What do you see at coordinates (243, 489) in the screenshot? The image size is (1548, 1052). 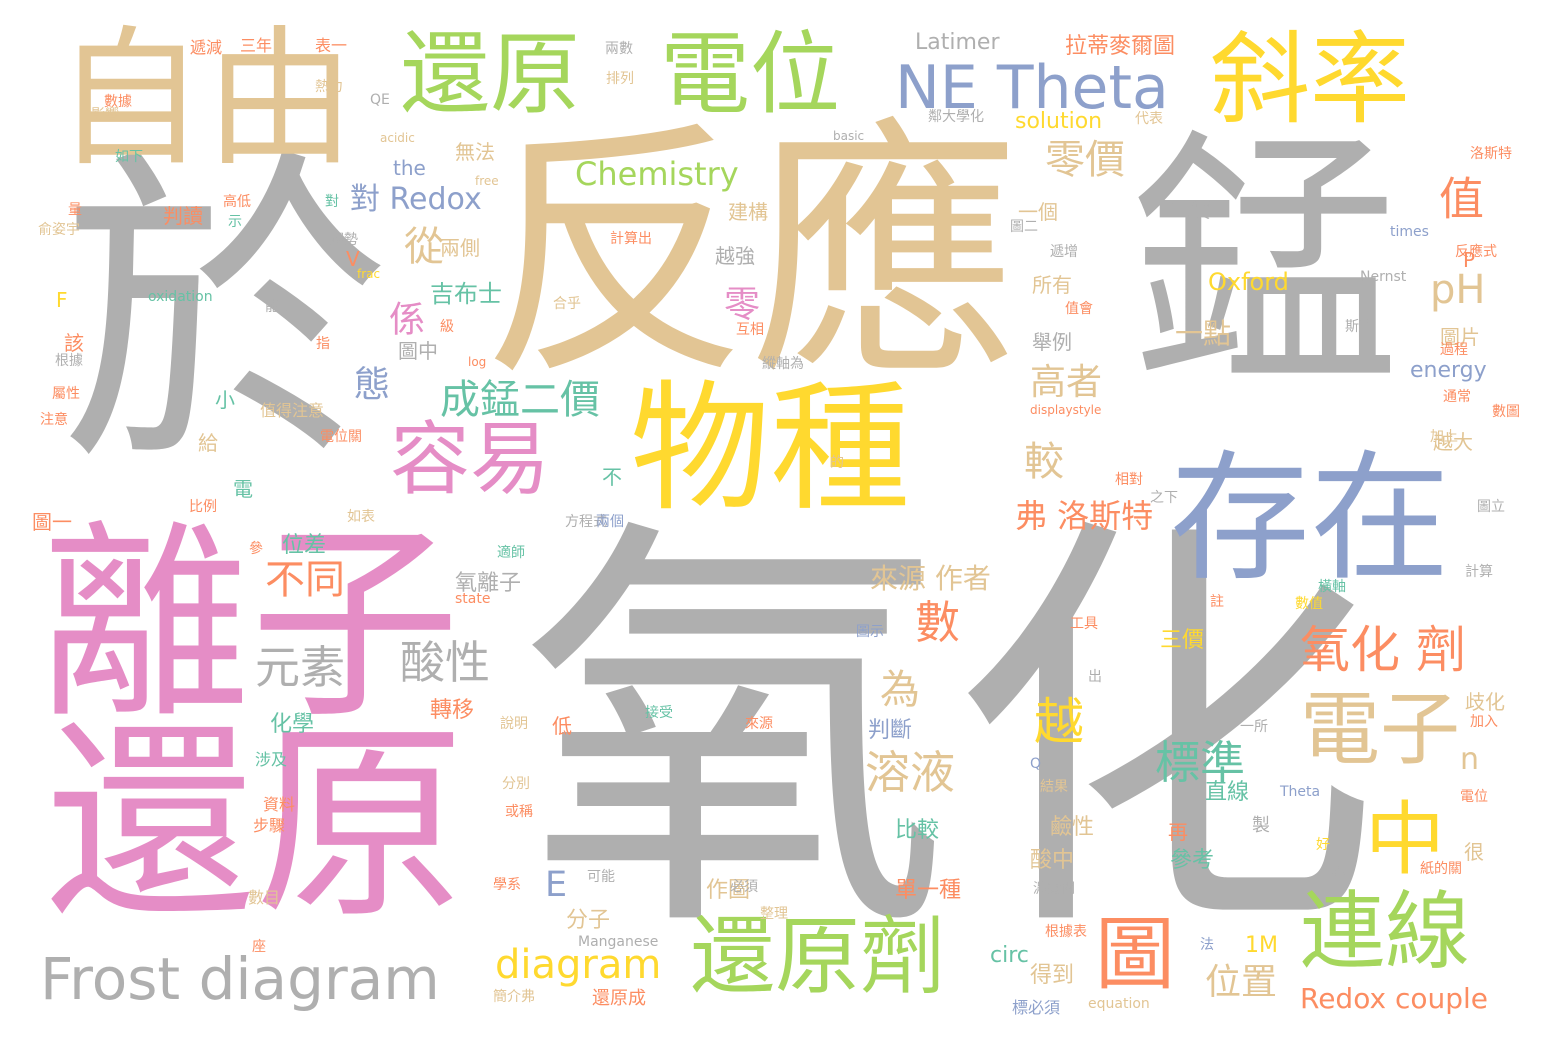 I see `word-90: 電` at bounding box center [243, 489].